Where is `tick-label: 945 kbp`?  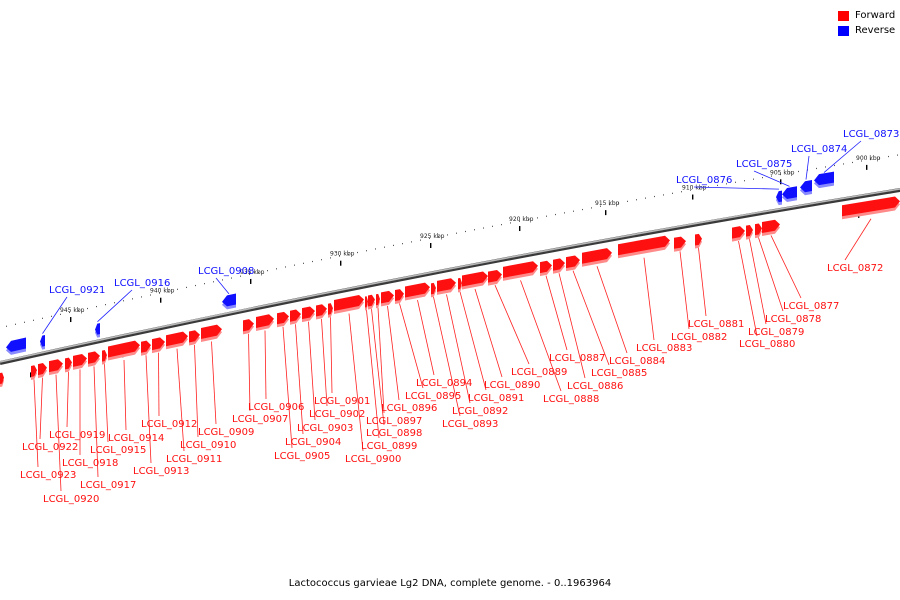
tick-label: 945 kbp is located at coordinates (72, 310).